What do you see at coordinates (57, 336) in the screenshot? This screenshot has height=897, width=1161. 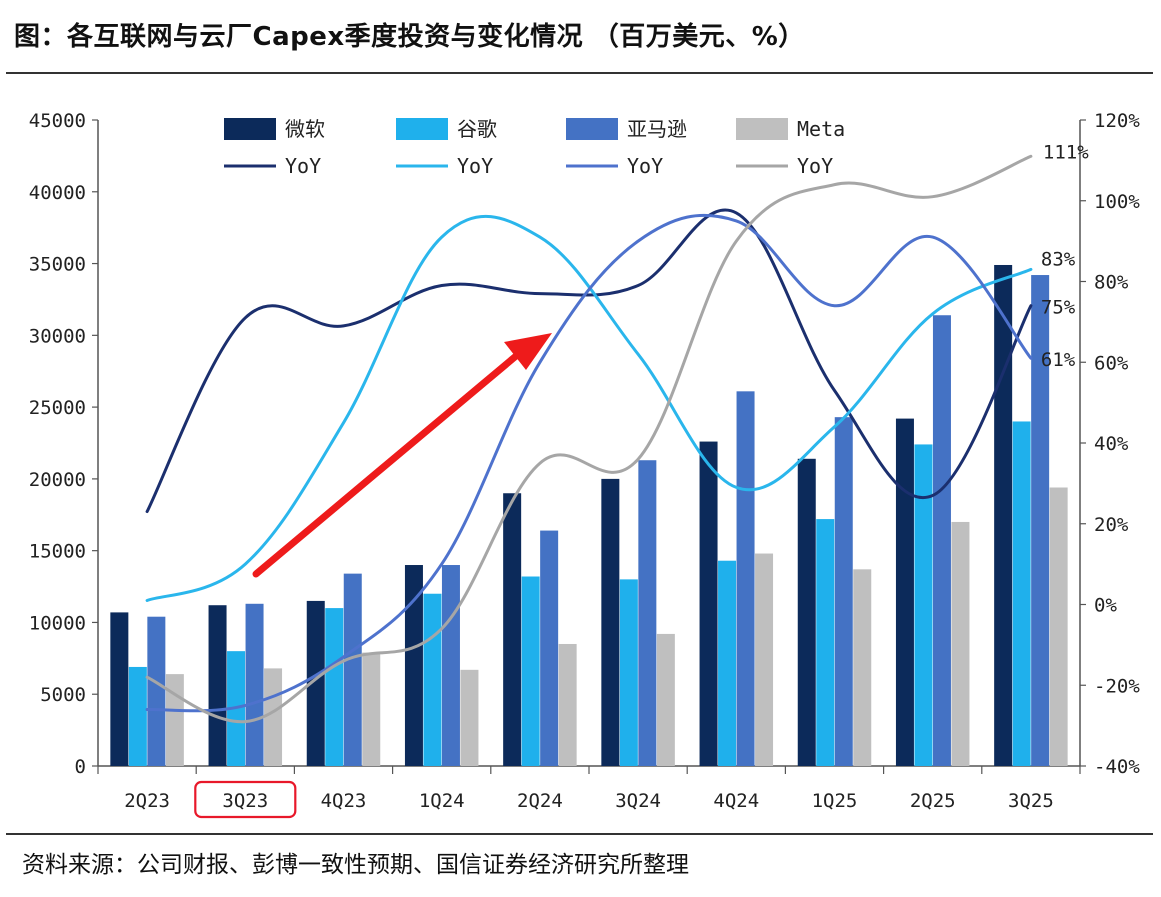 I see `y-left-tick-label: 30000` at bounding box center [57, 336].